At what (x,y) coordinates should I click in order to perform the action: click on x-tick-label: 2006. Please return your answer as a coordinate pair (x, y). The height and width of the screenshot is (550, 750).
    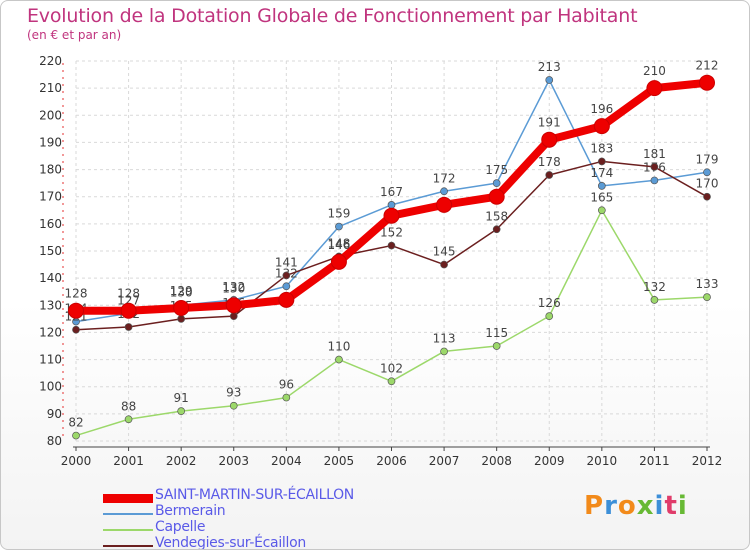
    Looking at the image, I should click on (391, 461).